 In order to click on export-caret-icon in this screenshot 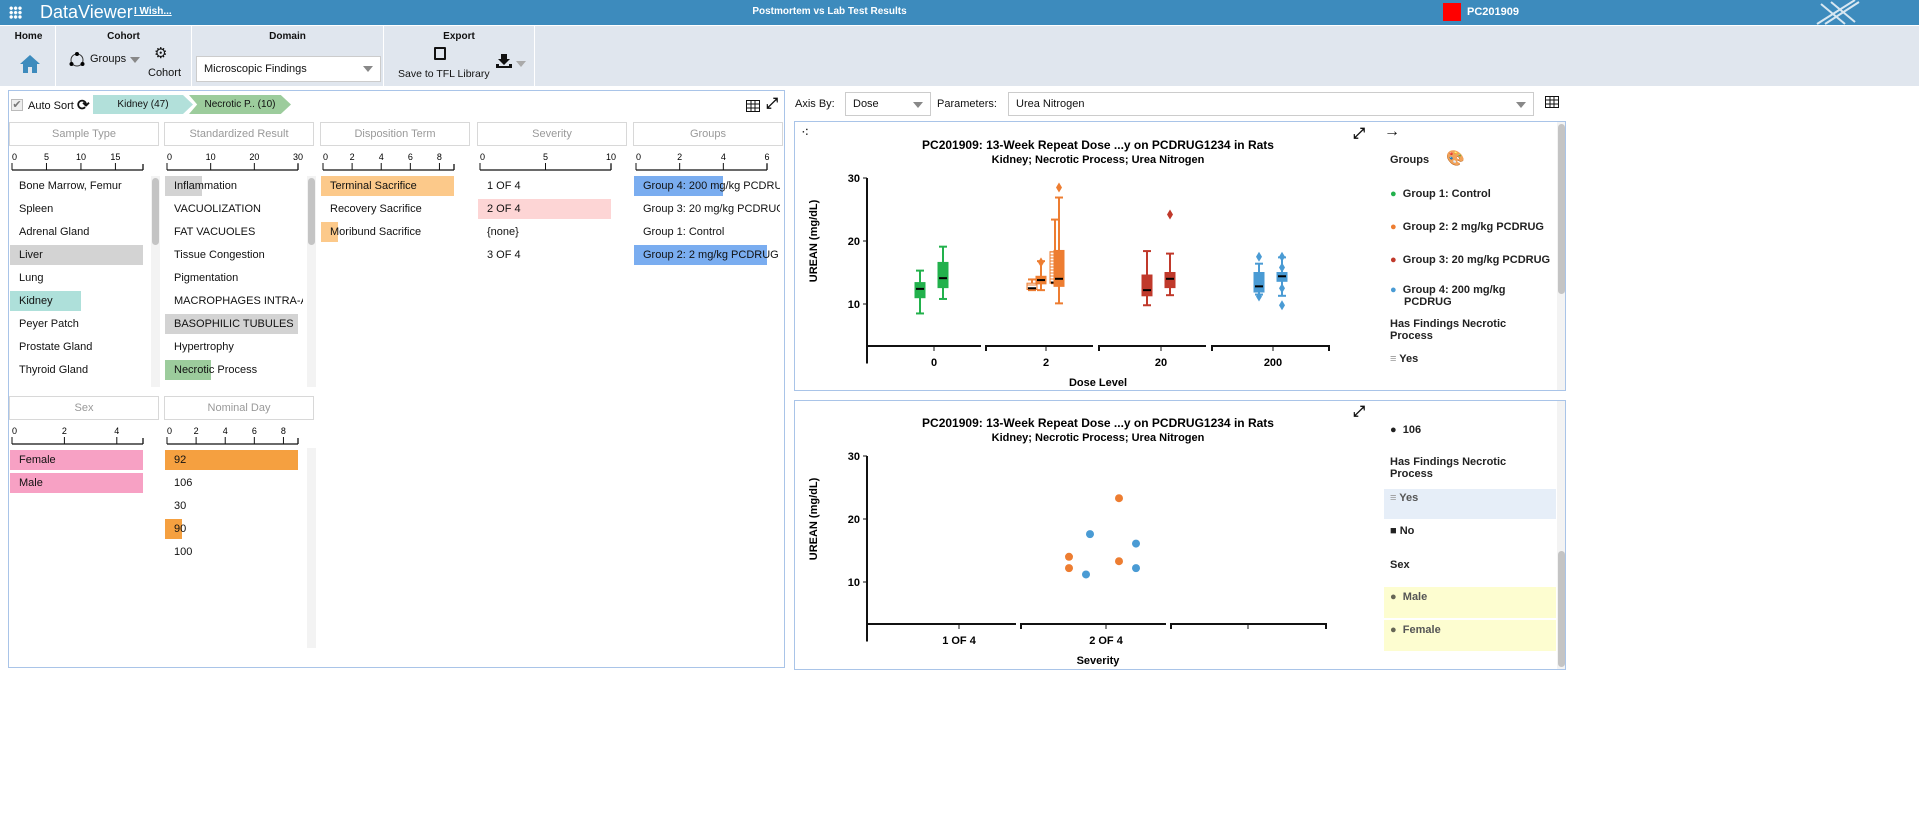, I will do `click(521, 64)`.